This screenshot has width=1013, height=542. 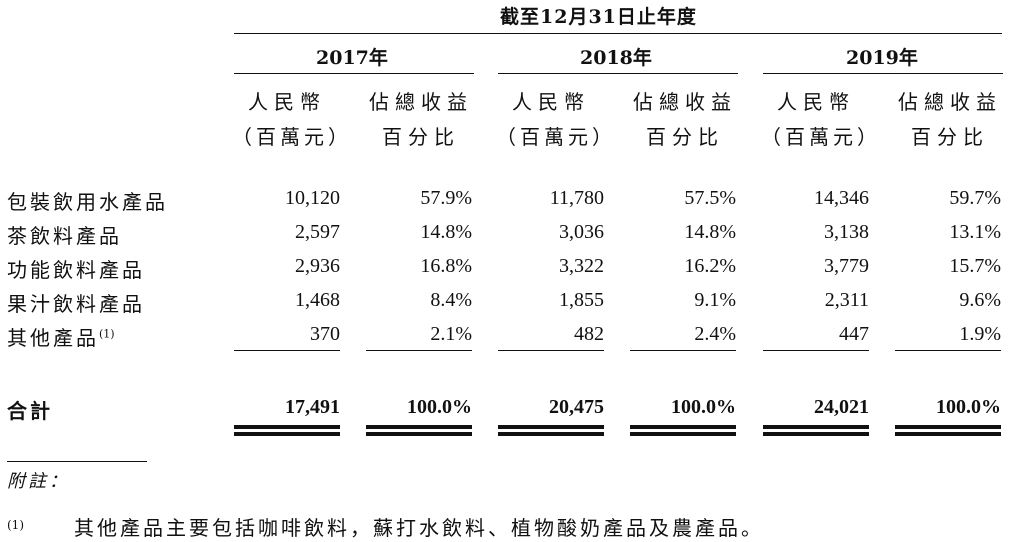 What do you see at coordinates (576, 198) in the screenshot?
I see `cell-rmb: 11,780` at bounding box center [576, 198].